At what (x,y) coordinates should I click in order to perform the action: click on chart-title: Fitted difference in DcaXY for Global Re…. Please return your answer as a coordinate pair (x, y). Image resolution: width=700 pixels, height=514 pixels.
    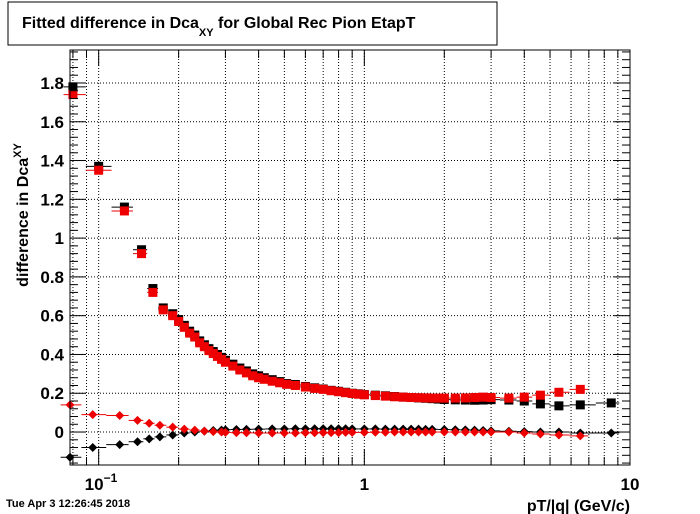
    Looking at the image, I should click on (219, 27).